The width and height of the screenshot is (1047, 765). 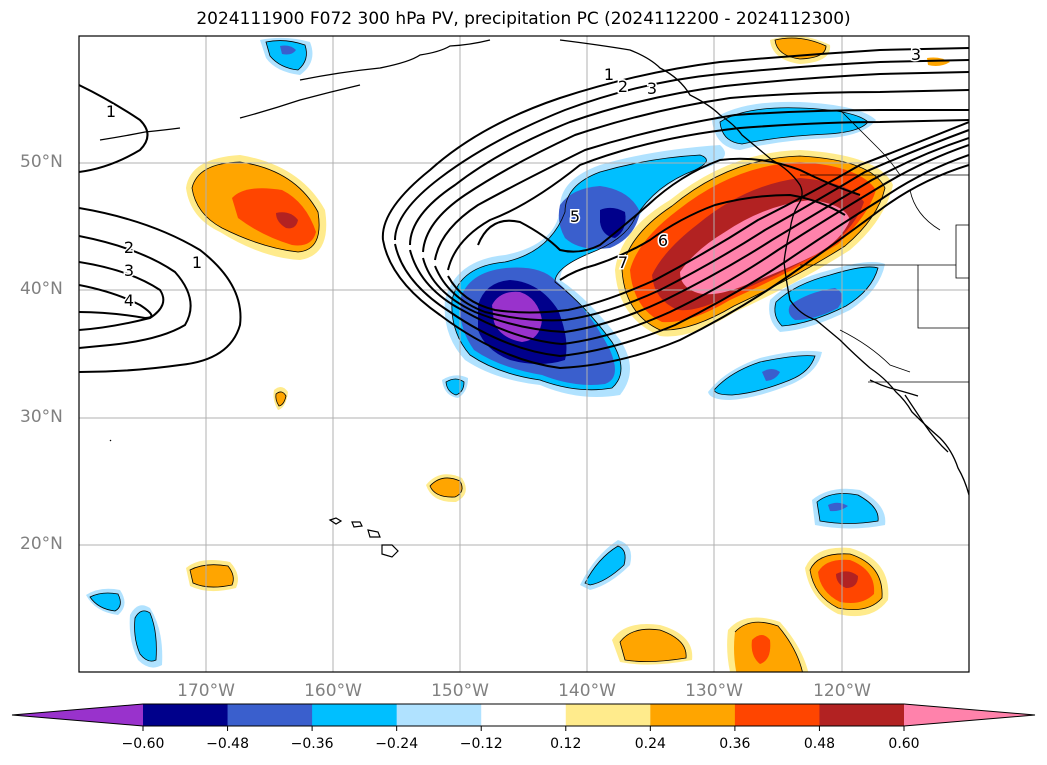 What do you see at coordinates (566, 744) in the screenshot?
I see `colorbar-tick-label: 0.12` at bounding box center [566, 744].